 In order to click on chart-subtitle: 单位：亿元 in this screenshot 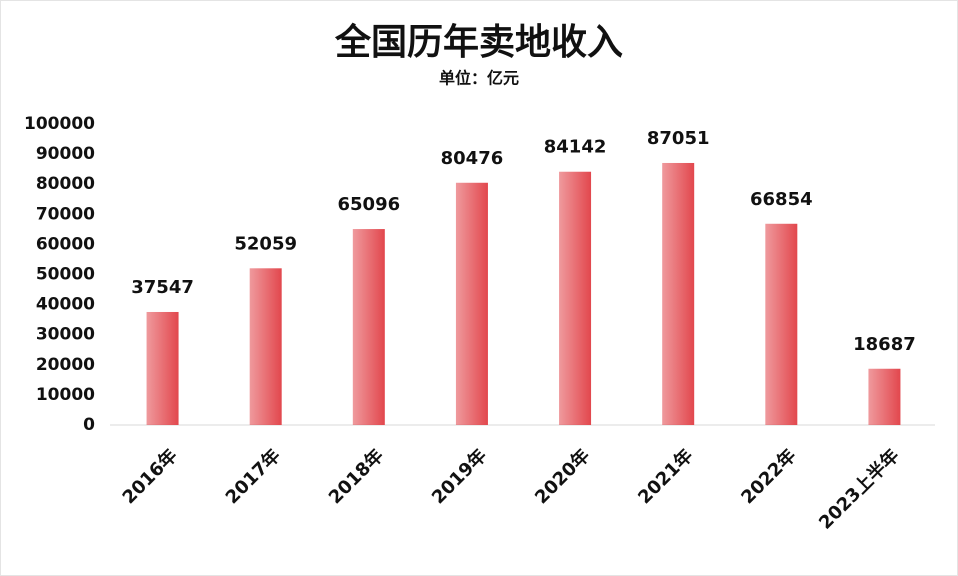, I will do `click(479, 78)`.